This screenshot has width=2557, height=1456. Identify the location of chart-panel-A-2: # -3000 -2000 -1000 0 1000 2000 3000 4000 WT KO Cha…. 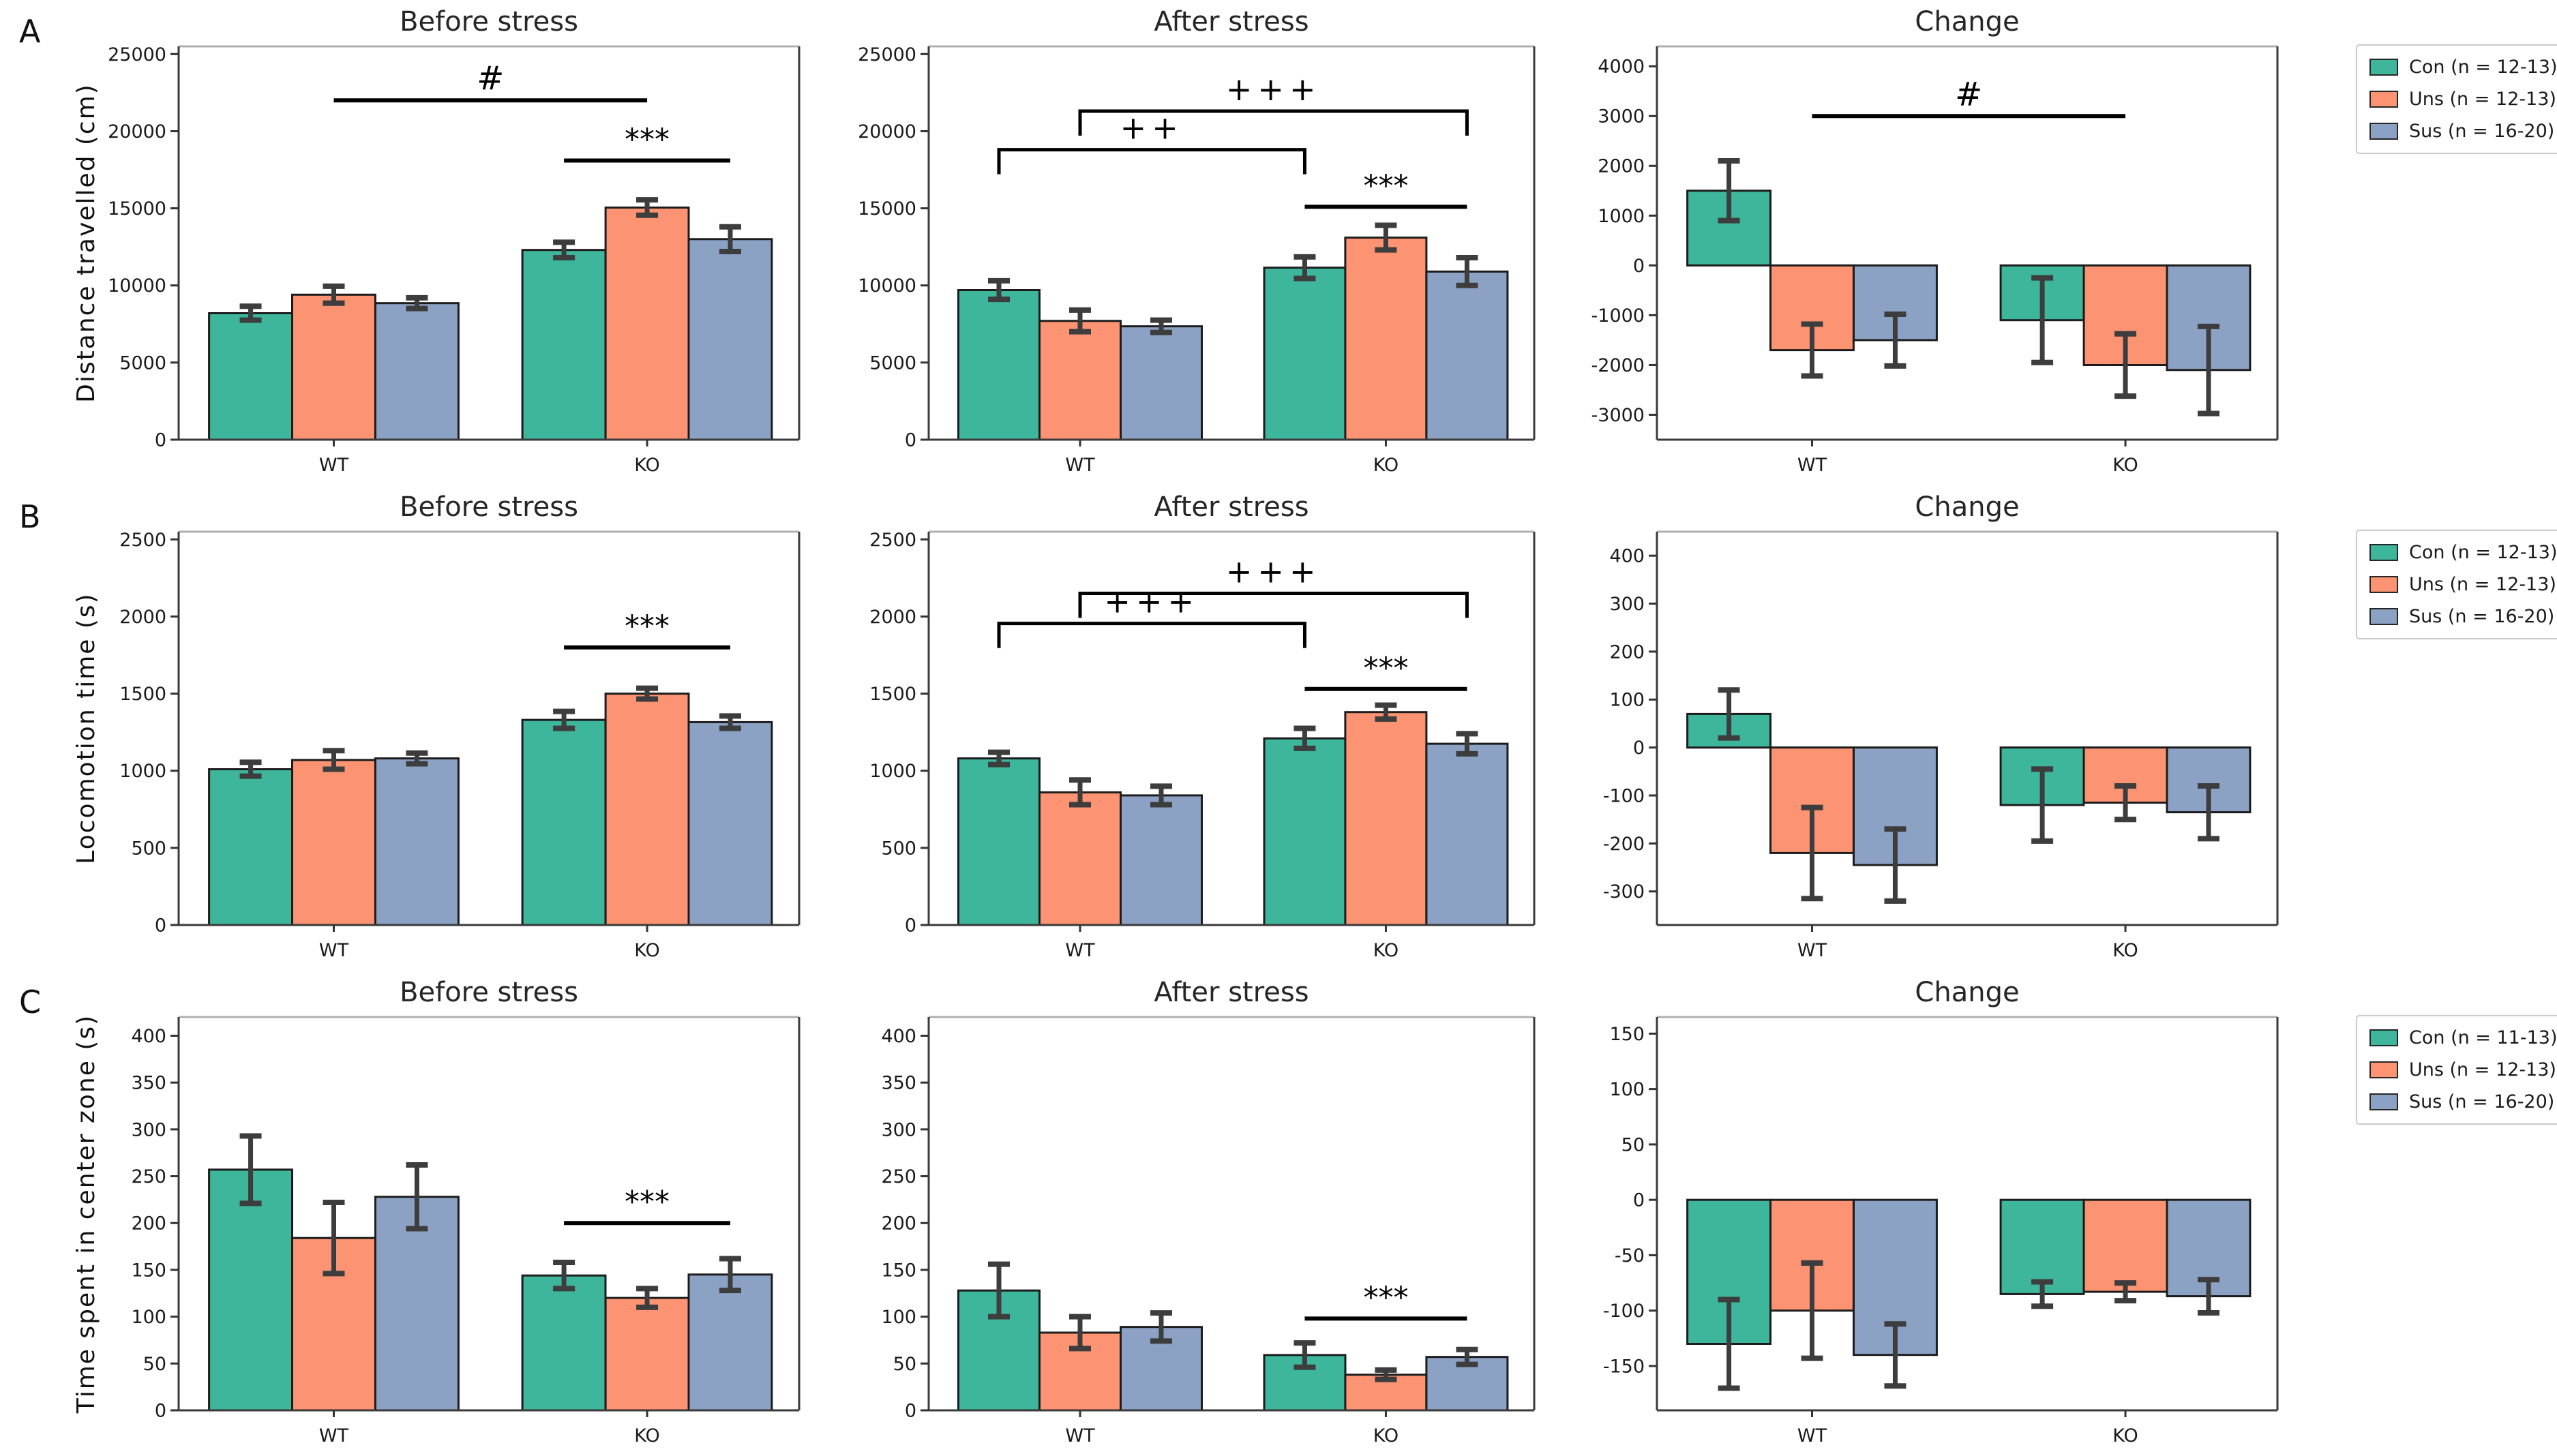
(1935, 241).